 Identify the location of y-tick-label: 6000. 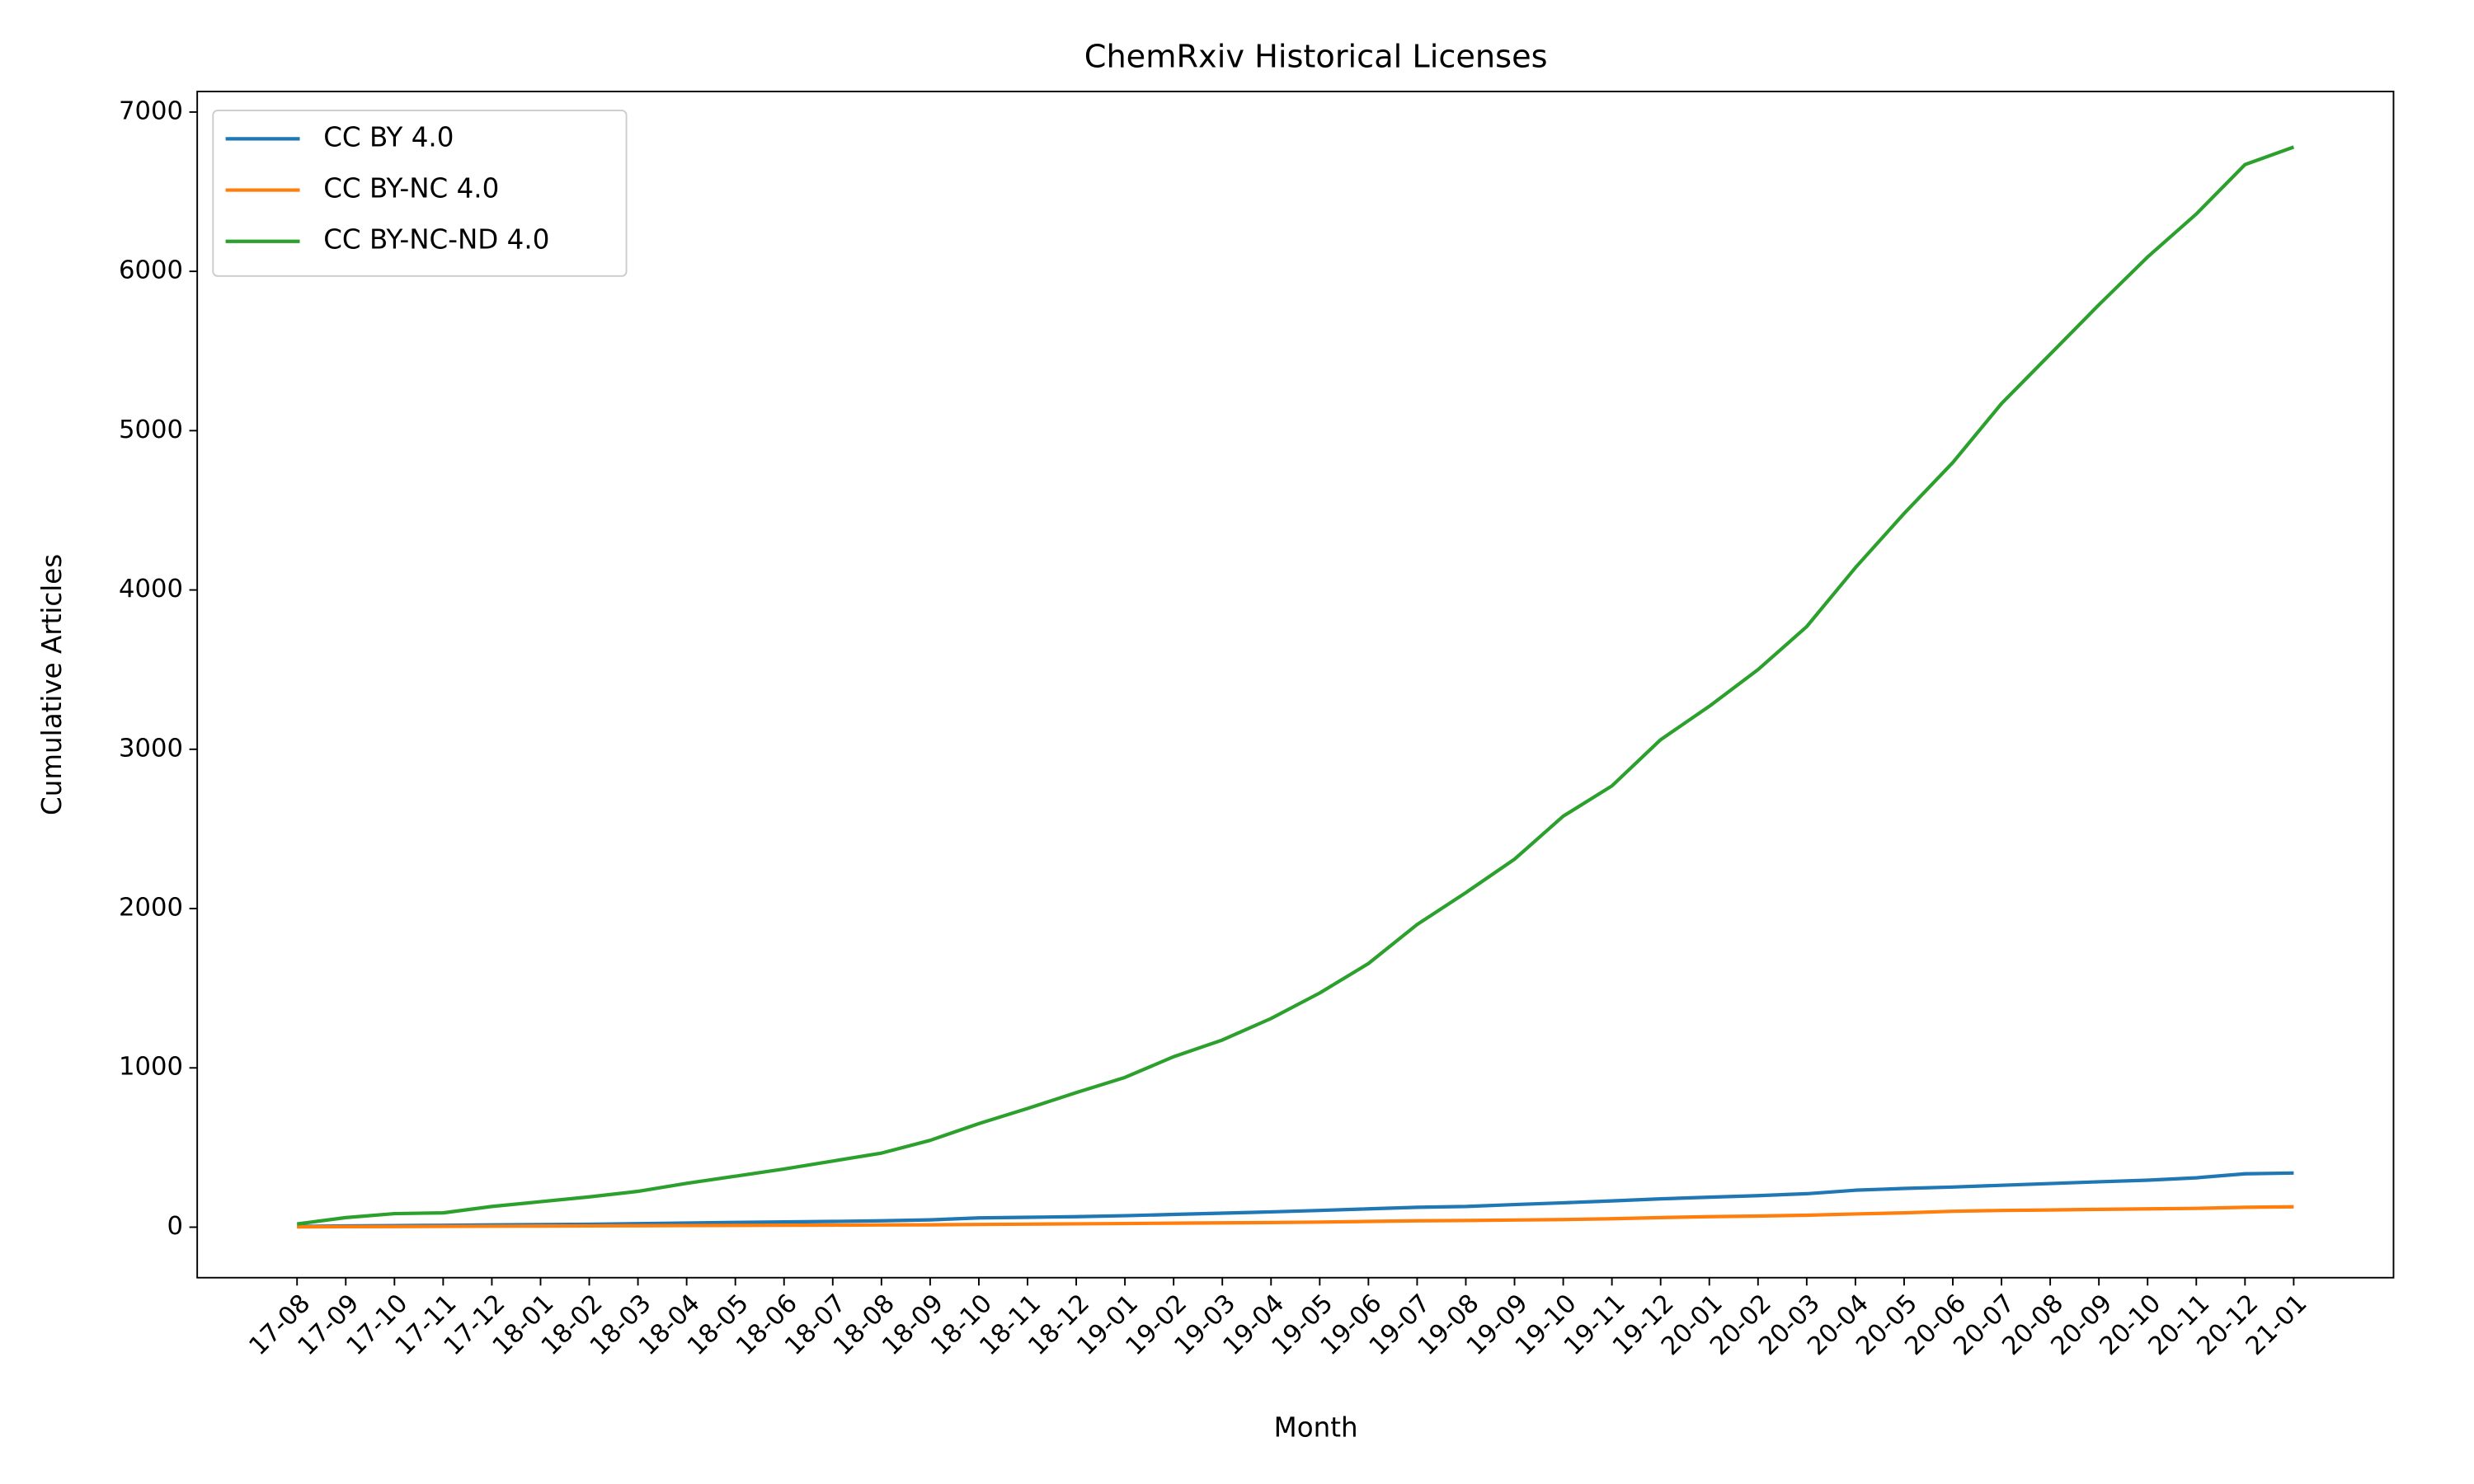
(151, 270).